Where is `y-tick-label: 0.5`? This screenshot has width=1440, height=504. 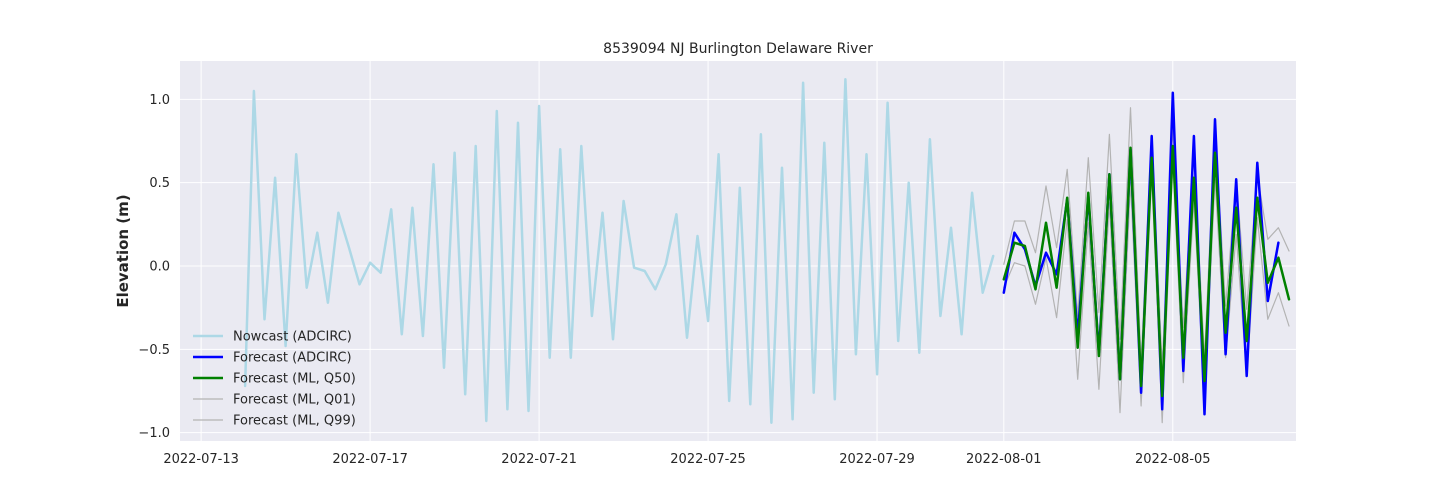
y-tick-label: 0.5 is located at coordinates (159, 183).